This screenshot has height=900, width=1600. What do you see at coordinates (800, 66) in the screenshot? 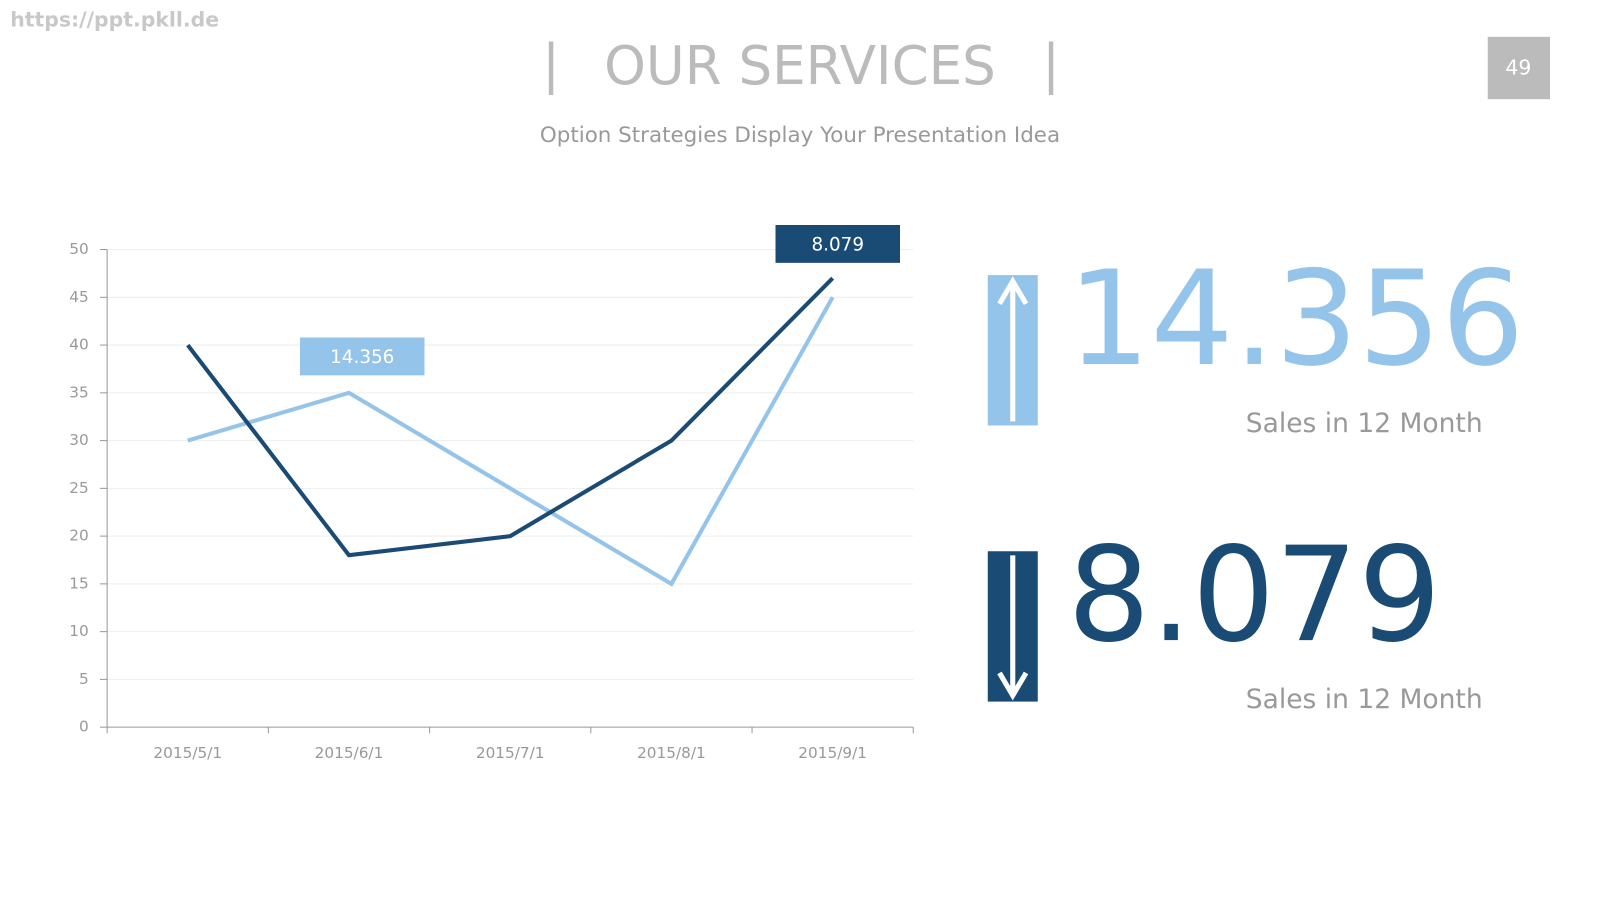
I see `title: OUR SERVICES` at bounding box center [800, 66].